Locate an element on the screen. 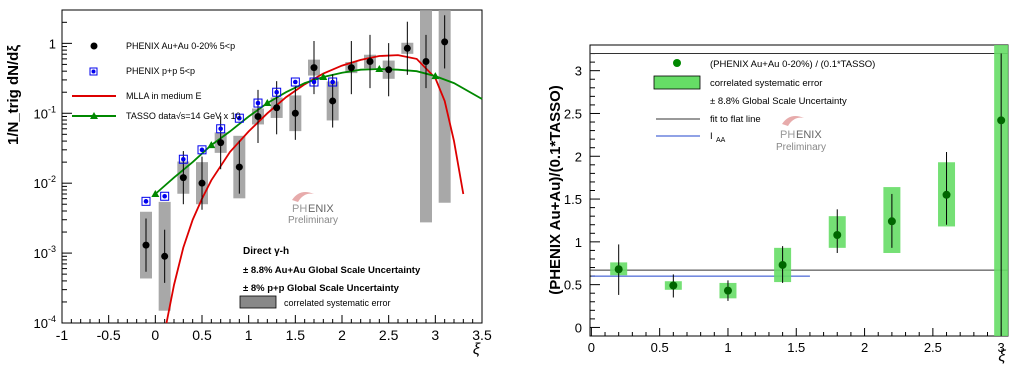  left-x-axis: -1 -0.5 0 0.5 1 1.5 2 2.5 3 3.5 is located at coordinates (274, 329).